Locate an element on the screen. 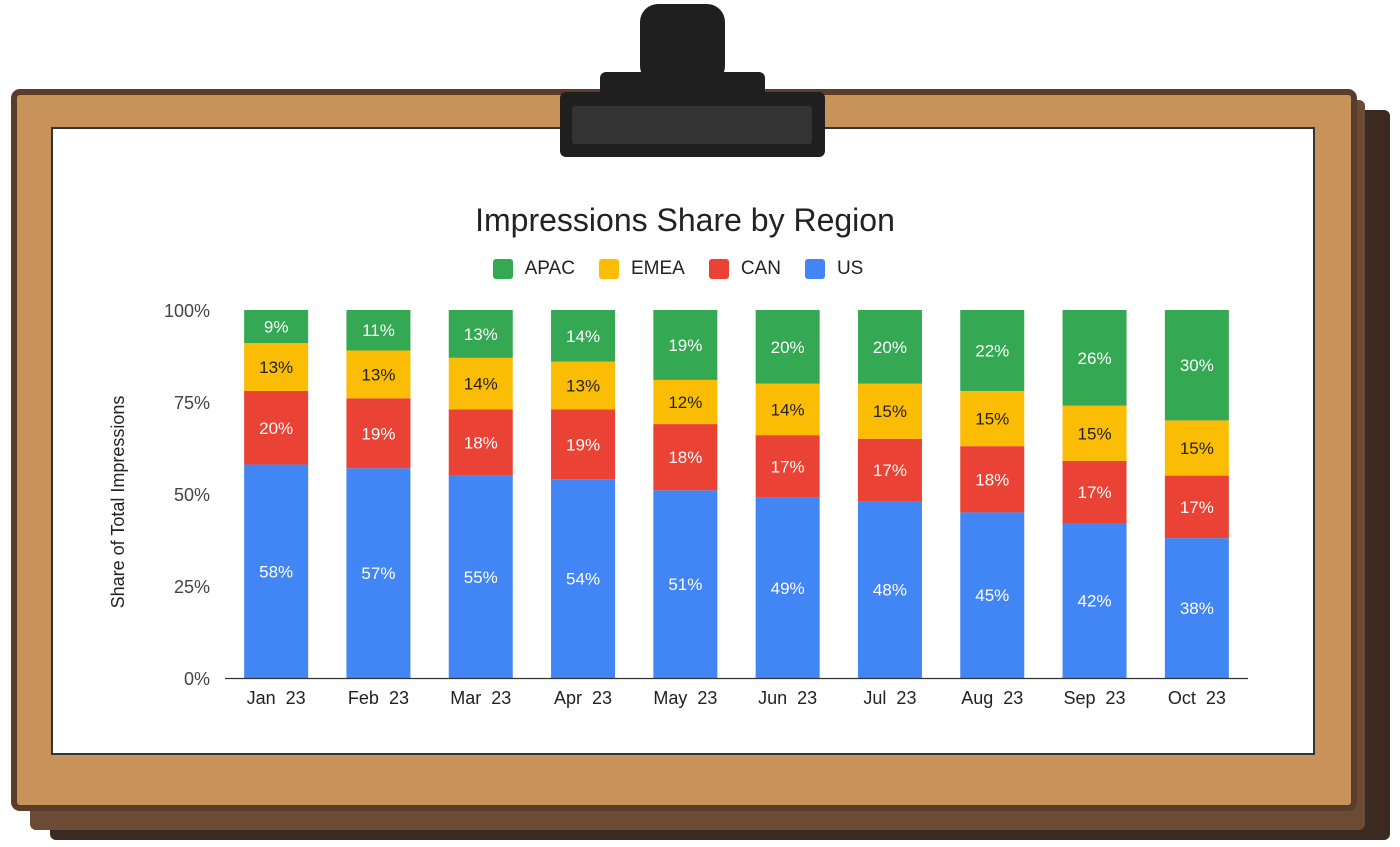 This screenshot has width=1400, height=847. data-label: 48% is located at coordinates (890, 590).